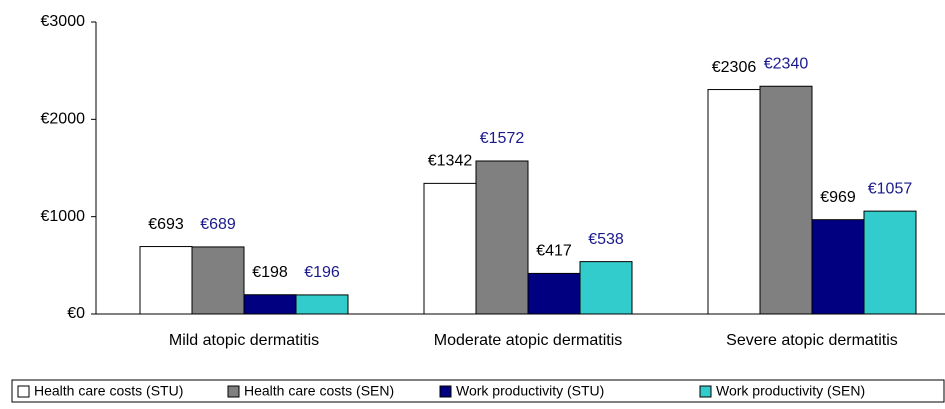 The width and height of the screenshot is (945, 409). I want to click on data-label: €198, so click(270, 272).